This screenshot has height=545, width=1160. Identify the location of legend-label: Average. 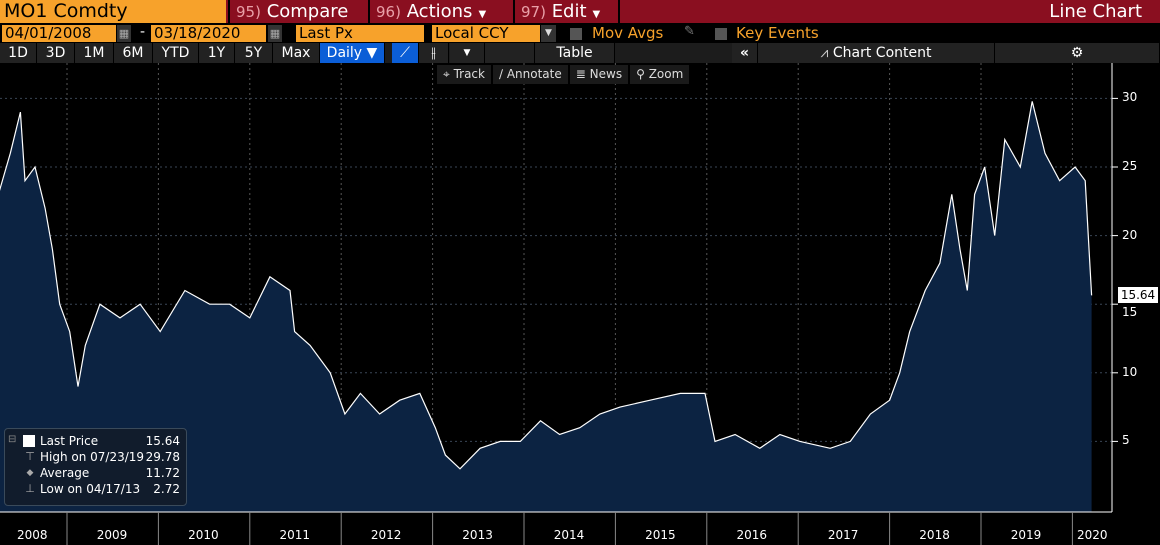
(65, 473).